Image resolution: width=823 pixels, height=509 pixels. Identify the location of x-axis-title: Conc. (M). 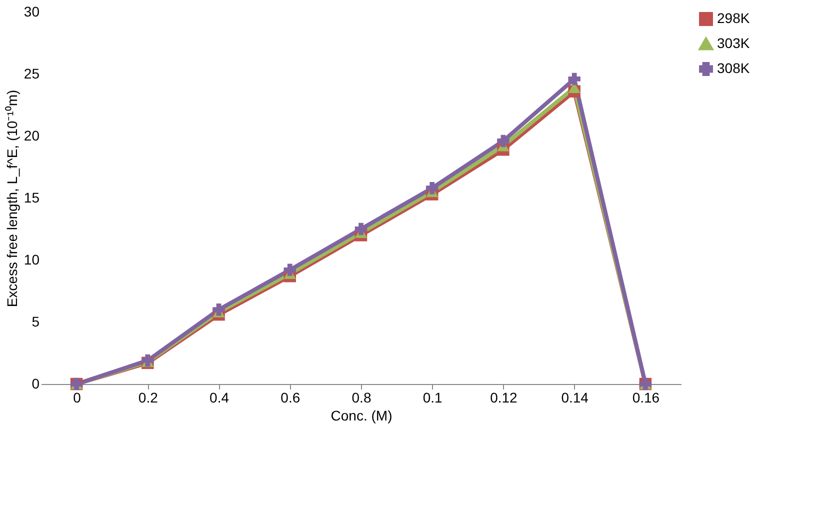
(361, 416).